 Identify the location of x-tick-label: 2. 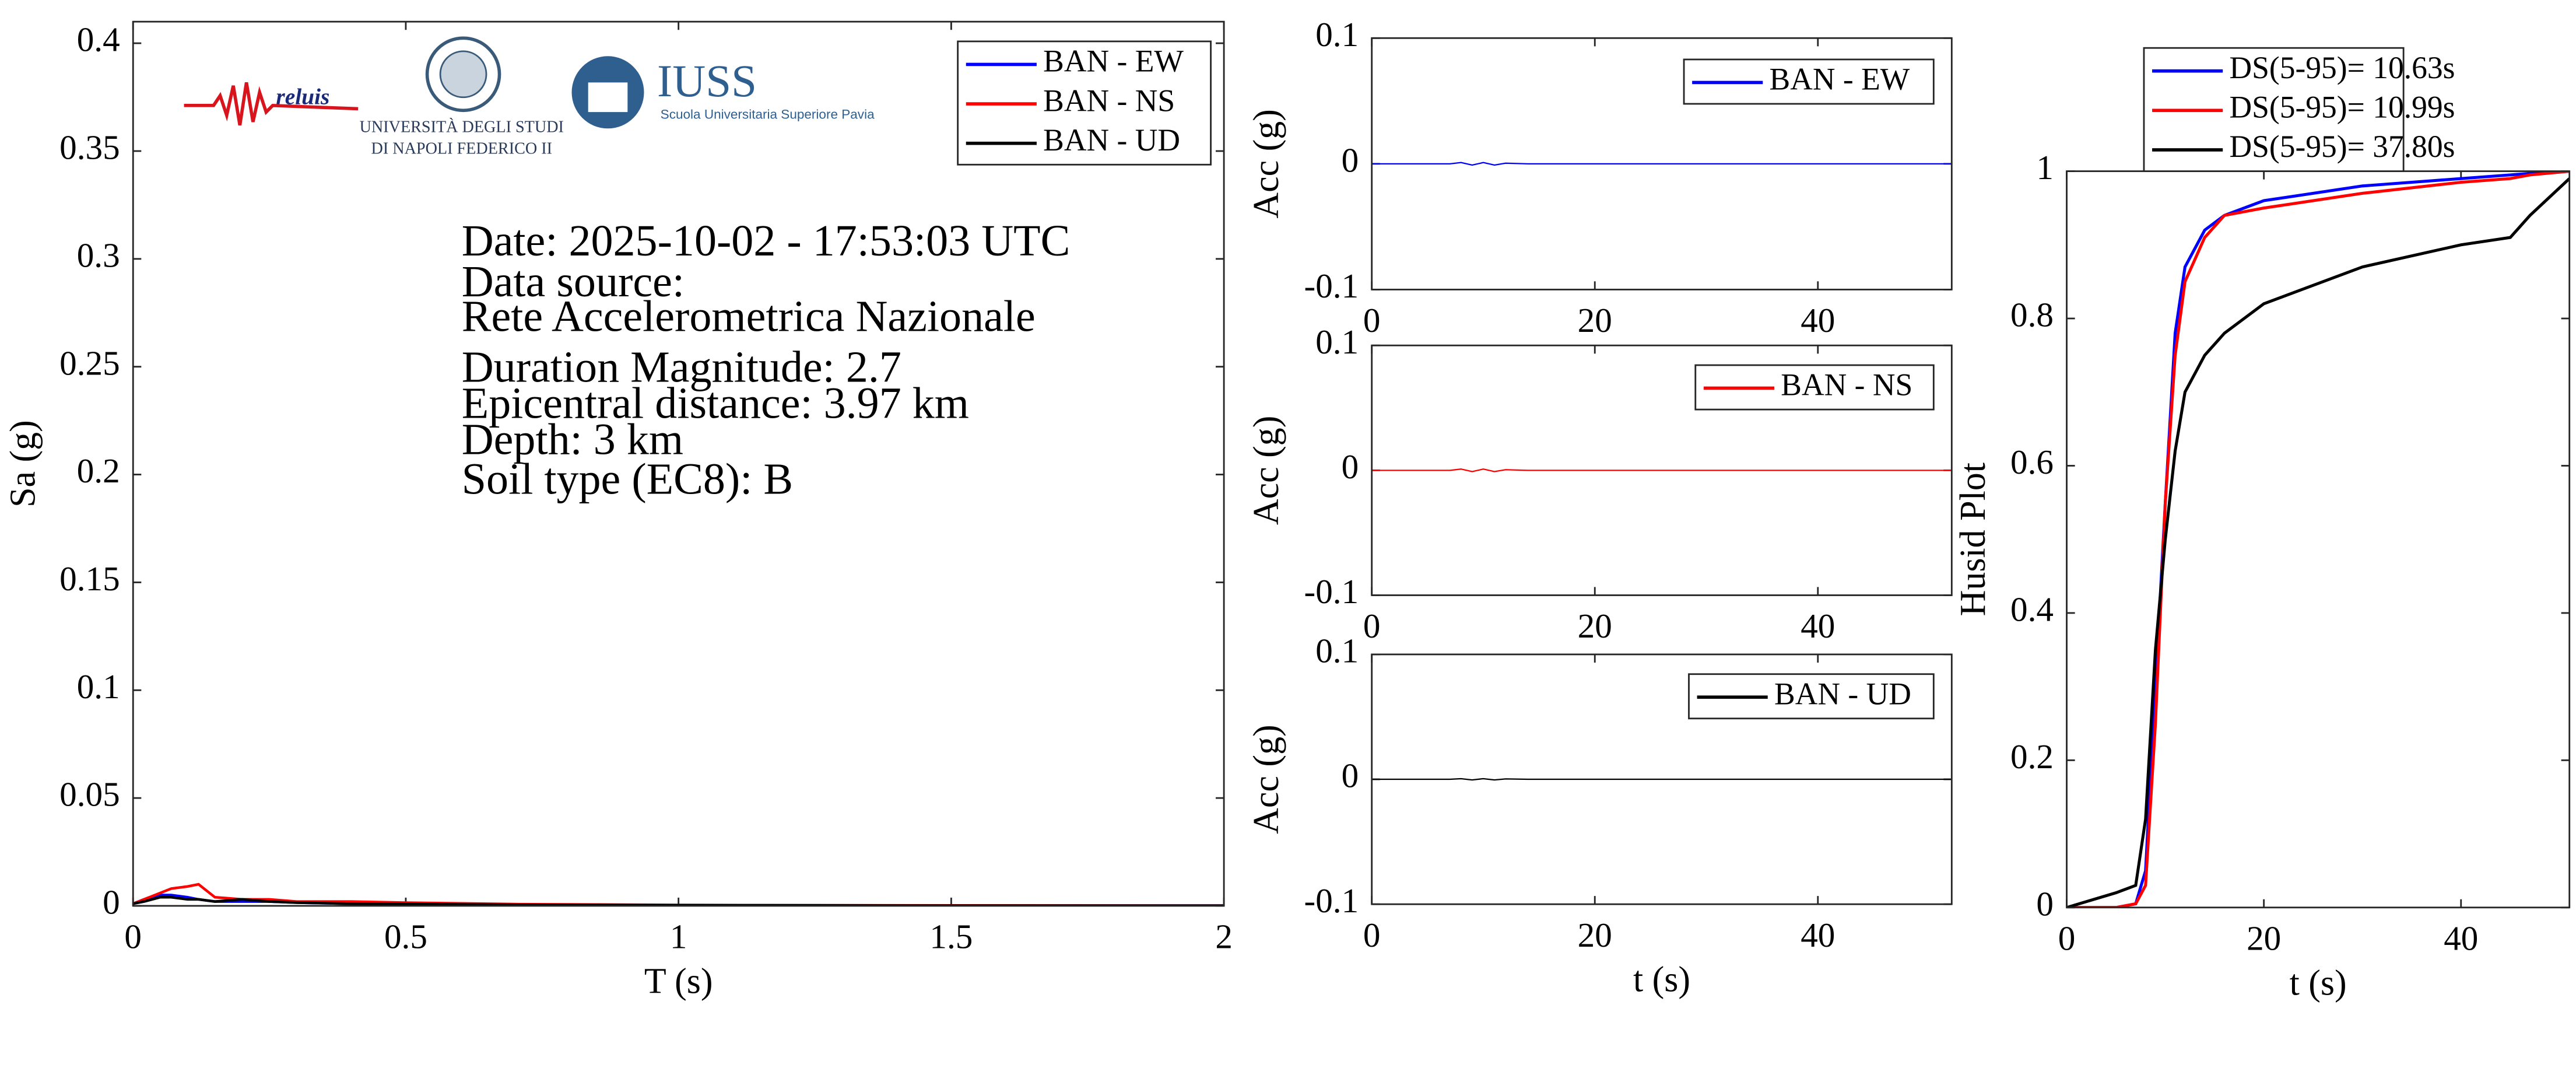
(1224, 937).